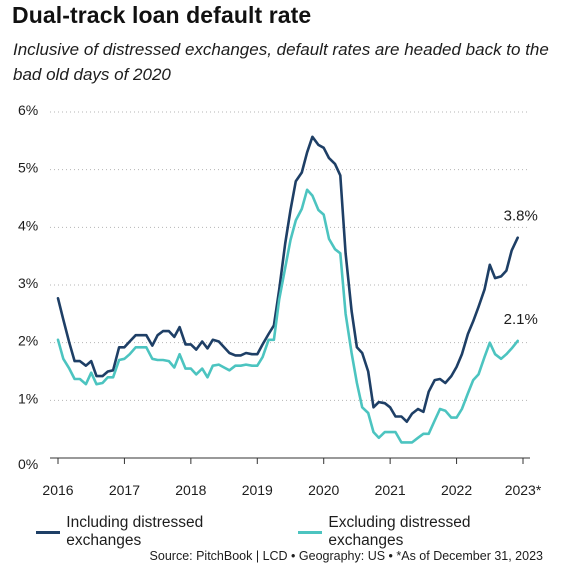 The height and width of the screenshot is (573, 565). Describe the element at coordinates (135, 531) in the screenshot. I see `legend-label-including: Including distressed exchanges` at that location.